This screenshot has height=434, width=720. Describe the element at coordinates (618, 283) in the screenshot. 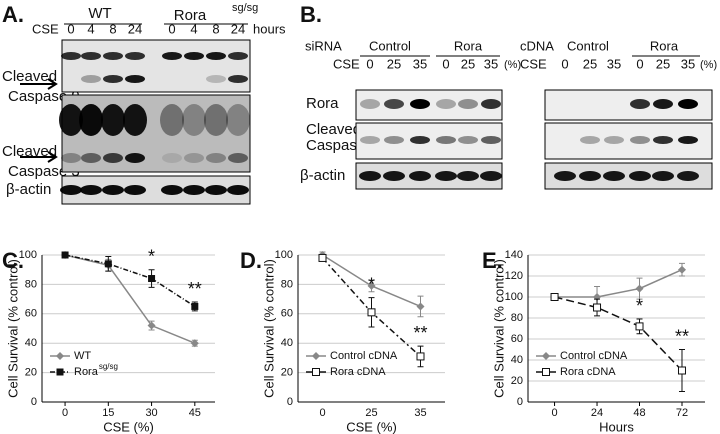

I see `line` at that location.